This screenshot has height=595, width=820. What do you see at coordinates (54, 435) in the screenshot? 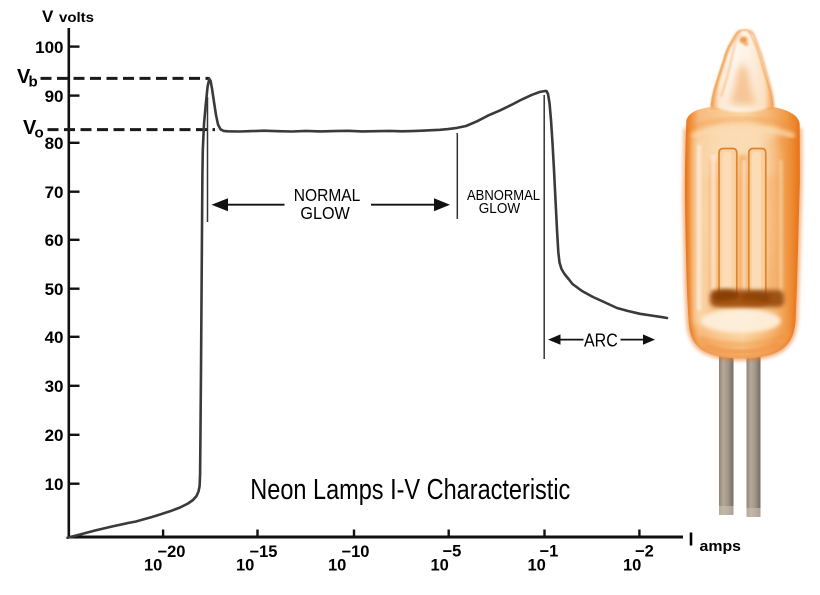
I see `svg-text: 20` at bounding box center [54, 435].